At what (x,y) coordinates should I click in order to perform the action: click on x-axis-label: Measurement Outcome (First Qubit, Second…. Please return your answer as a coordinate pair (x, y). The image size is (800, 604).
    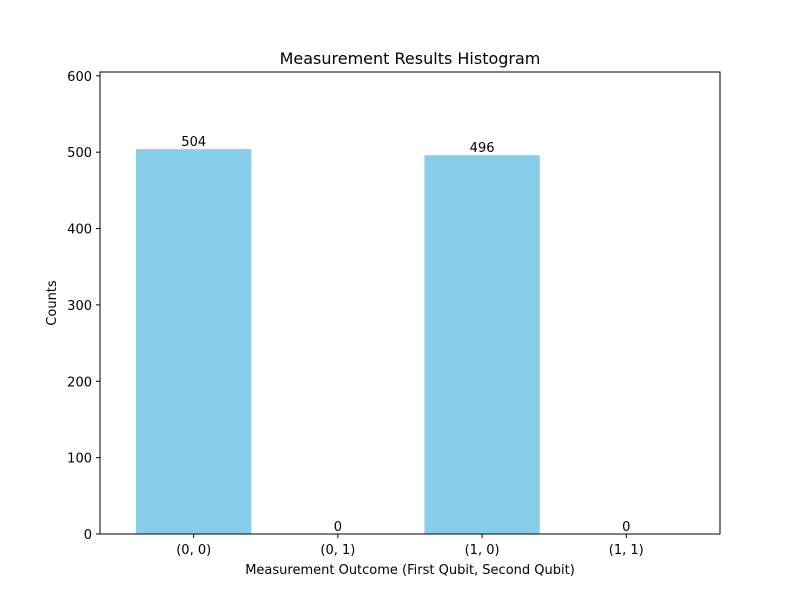
    Looking at the image, I should click on (410, 570).